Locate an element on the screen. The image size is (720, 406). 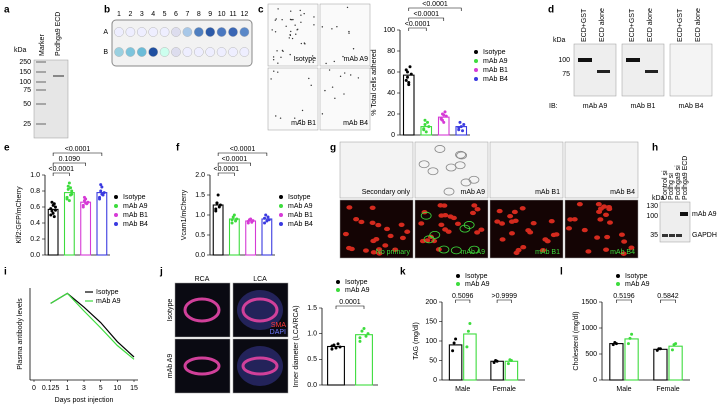
panel-label: i is located at coordinates (5, 272).